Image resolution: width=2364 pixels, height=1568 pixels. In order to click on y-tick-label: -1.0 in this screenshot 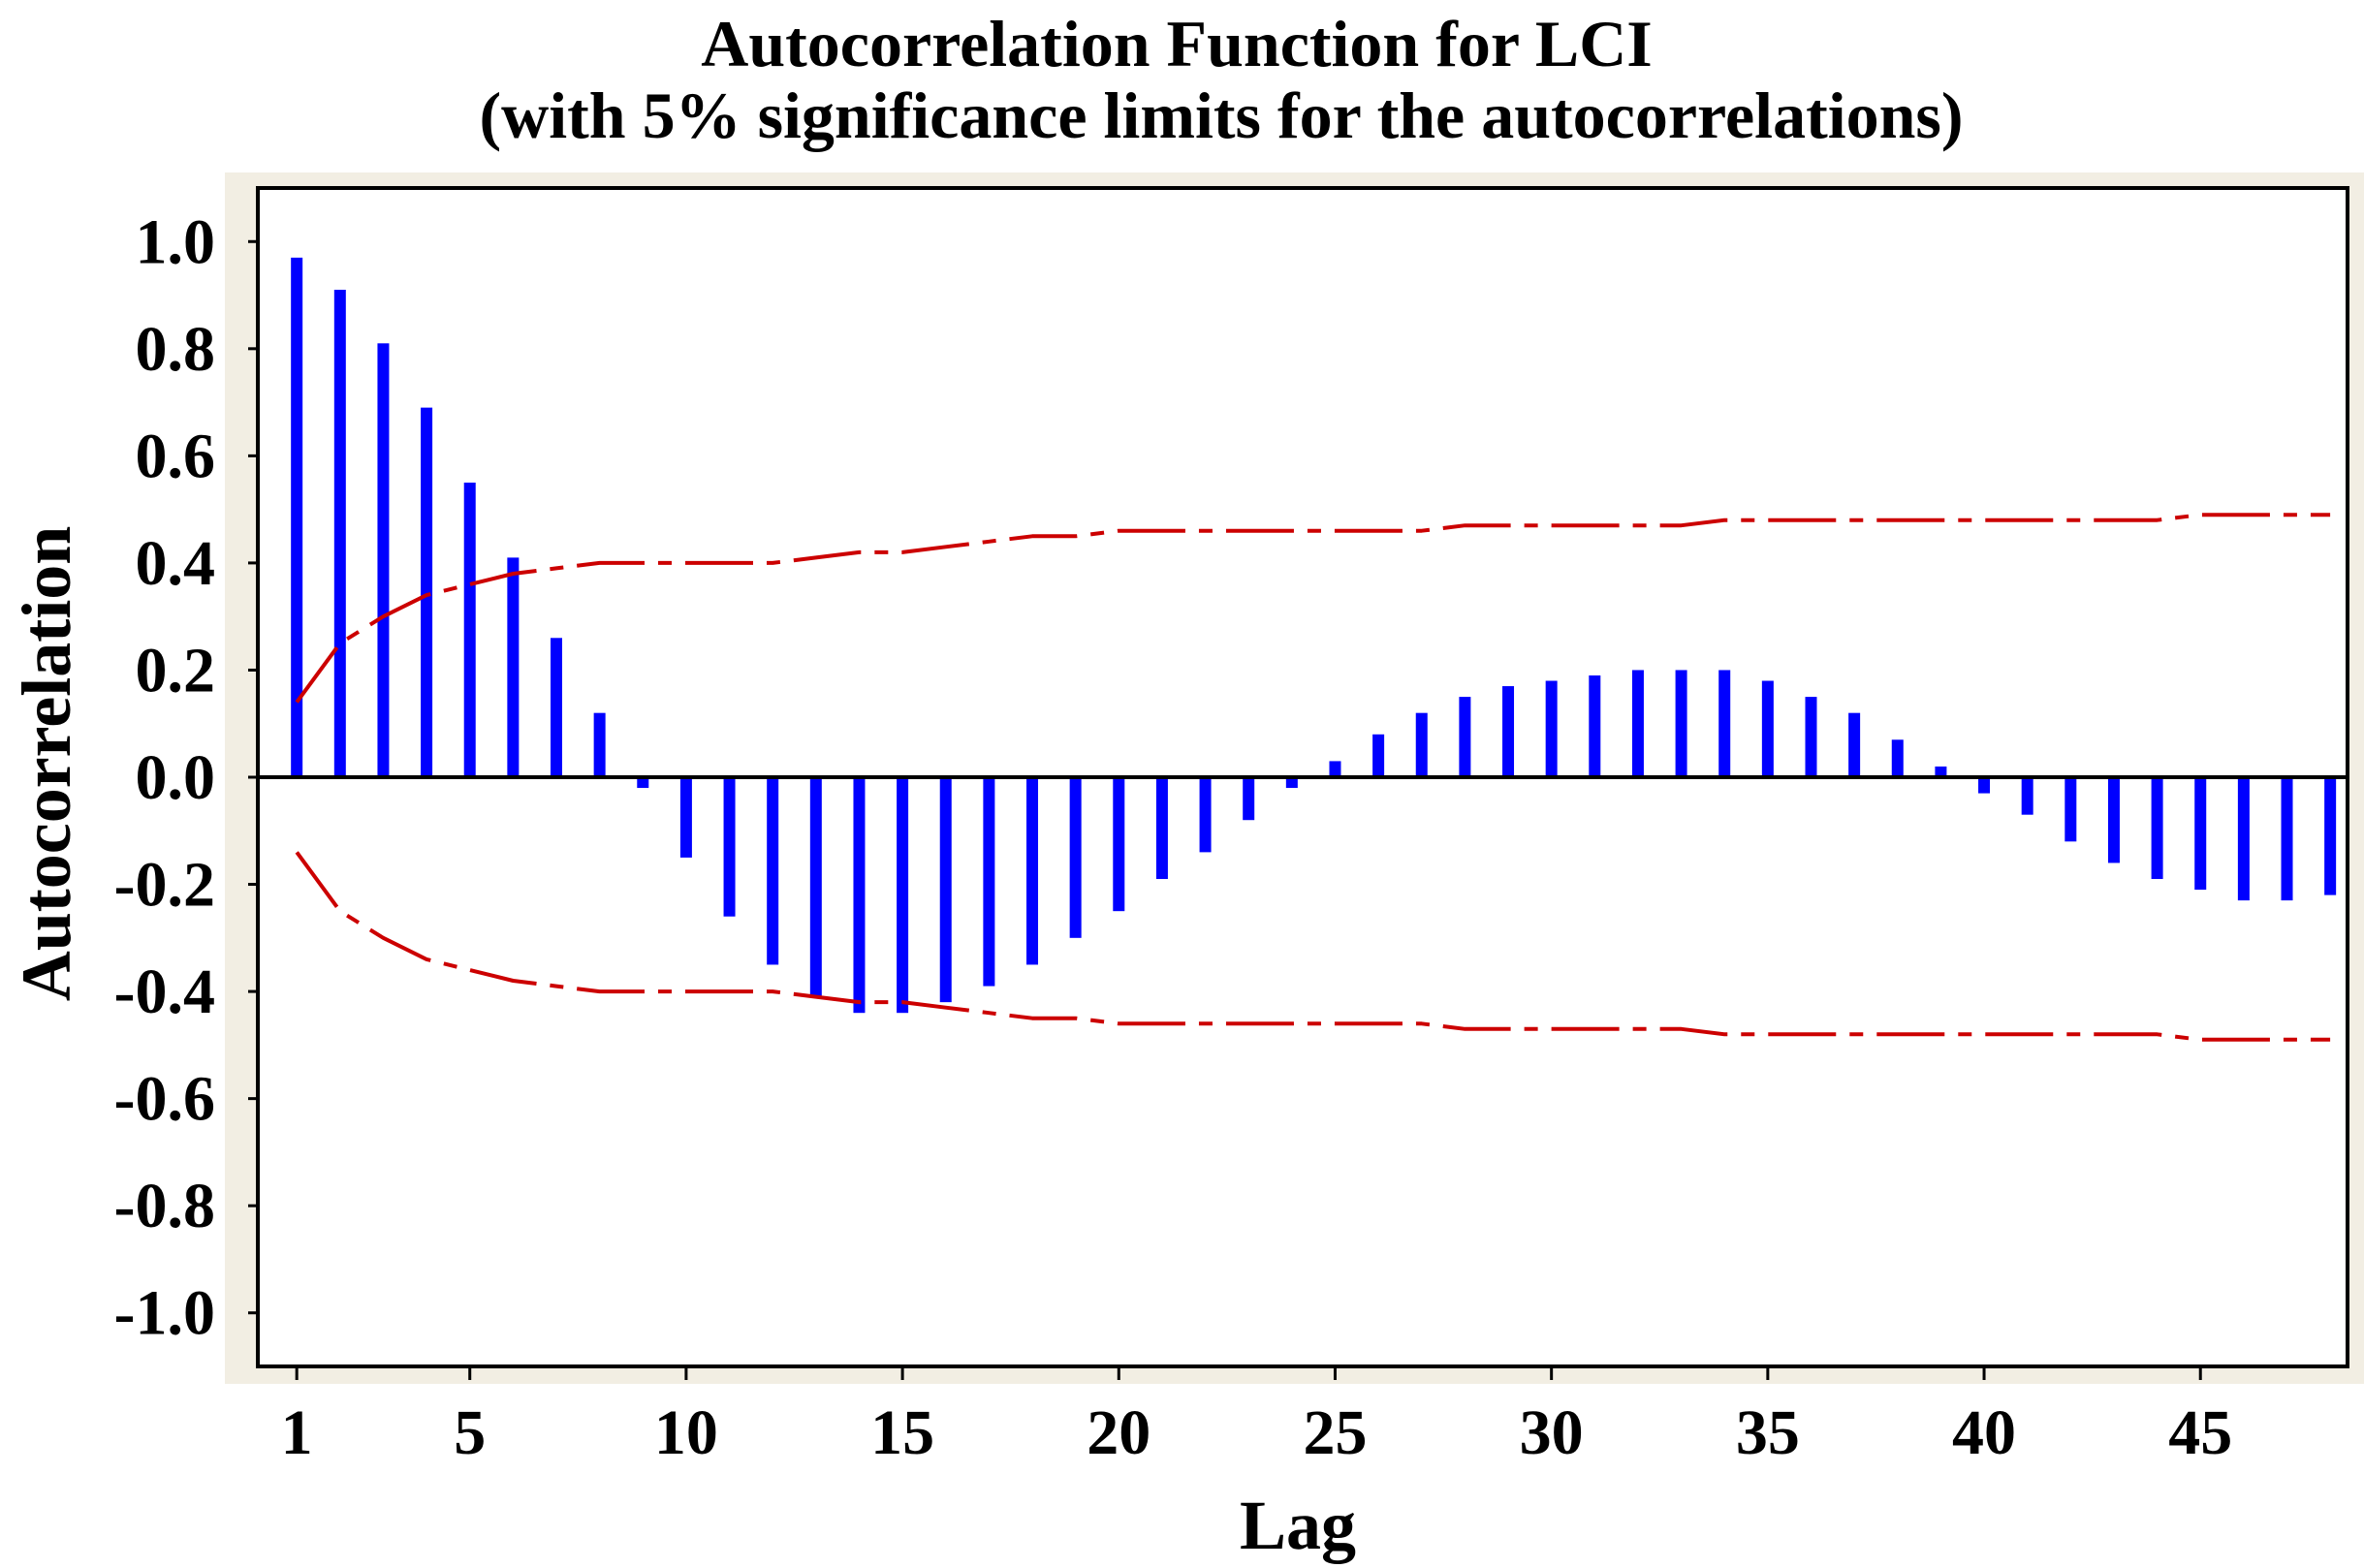, I will do `click(164, 1313)`.